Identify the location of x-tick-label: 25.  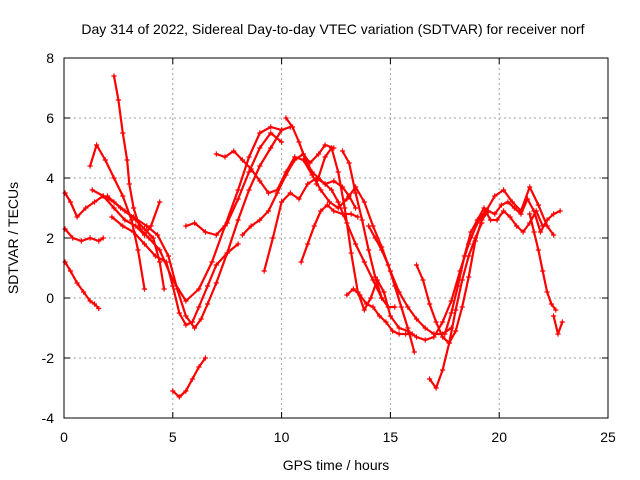
(608, 437).